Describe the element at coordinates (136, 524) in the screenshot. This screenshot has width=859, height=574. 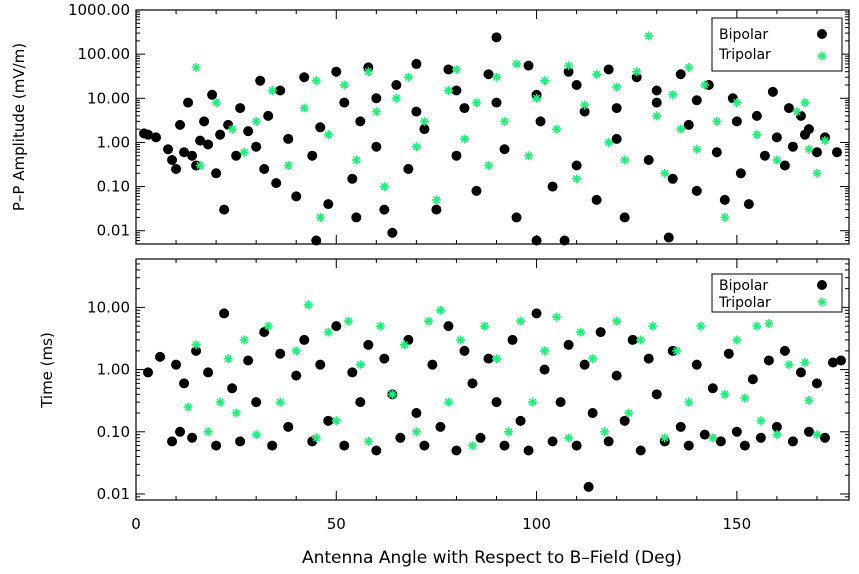
I see `time-x-tick-label: 0` at that location.